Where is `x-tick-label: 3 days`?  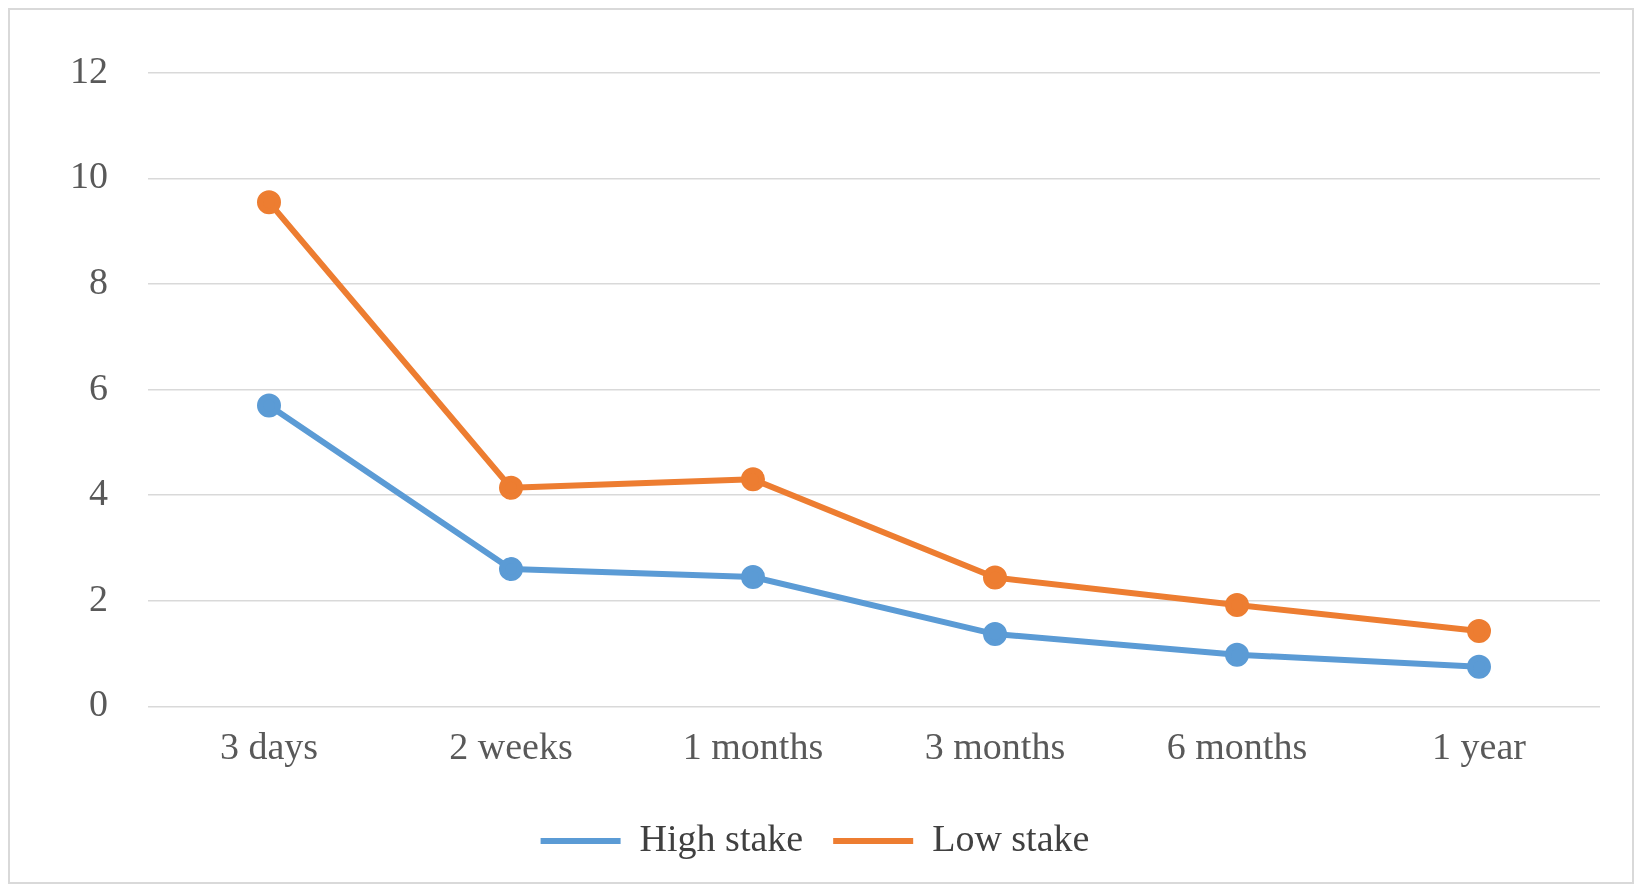 x-tick-label: 3 days is located at coordinates (269, 746).